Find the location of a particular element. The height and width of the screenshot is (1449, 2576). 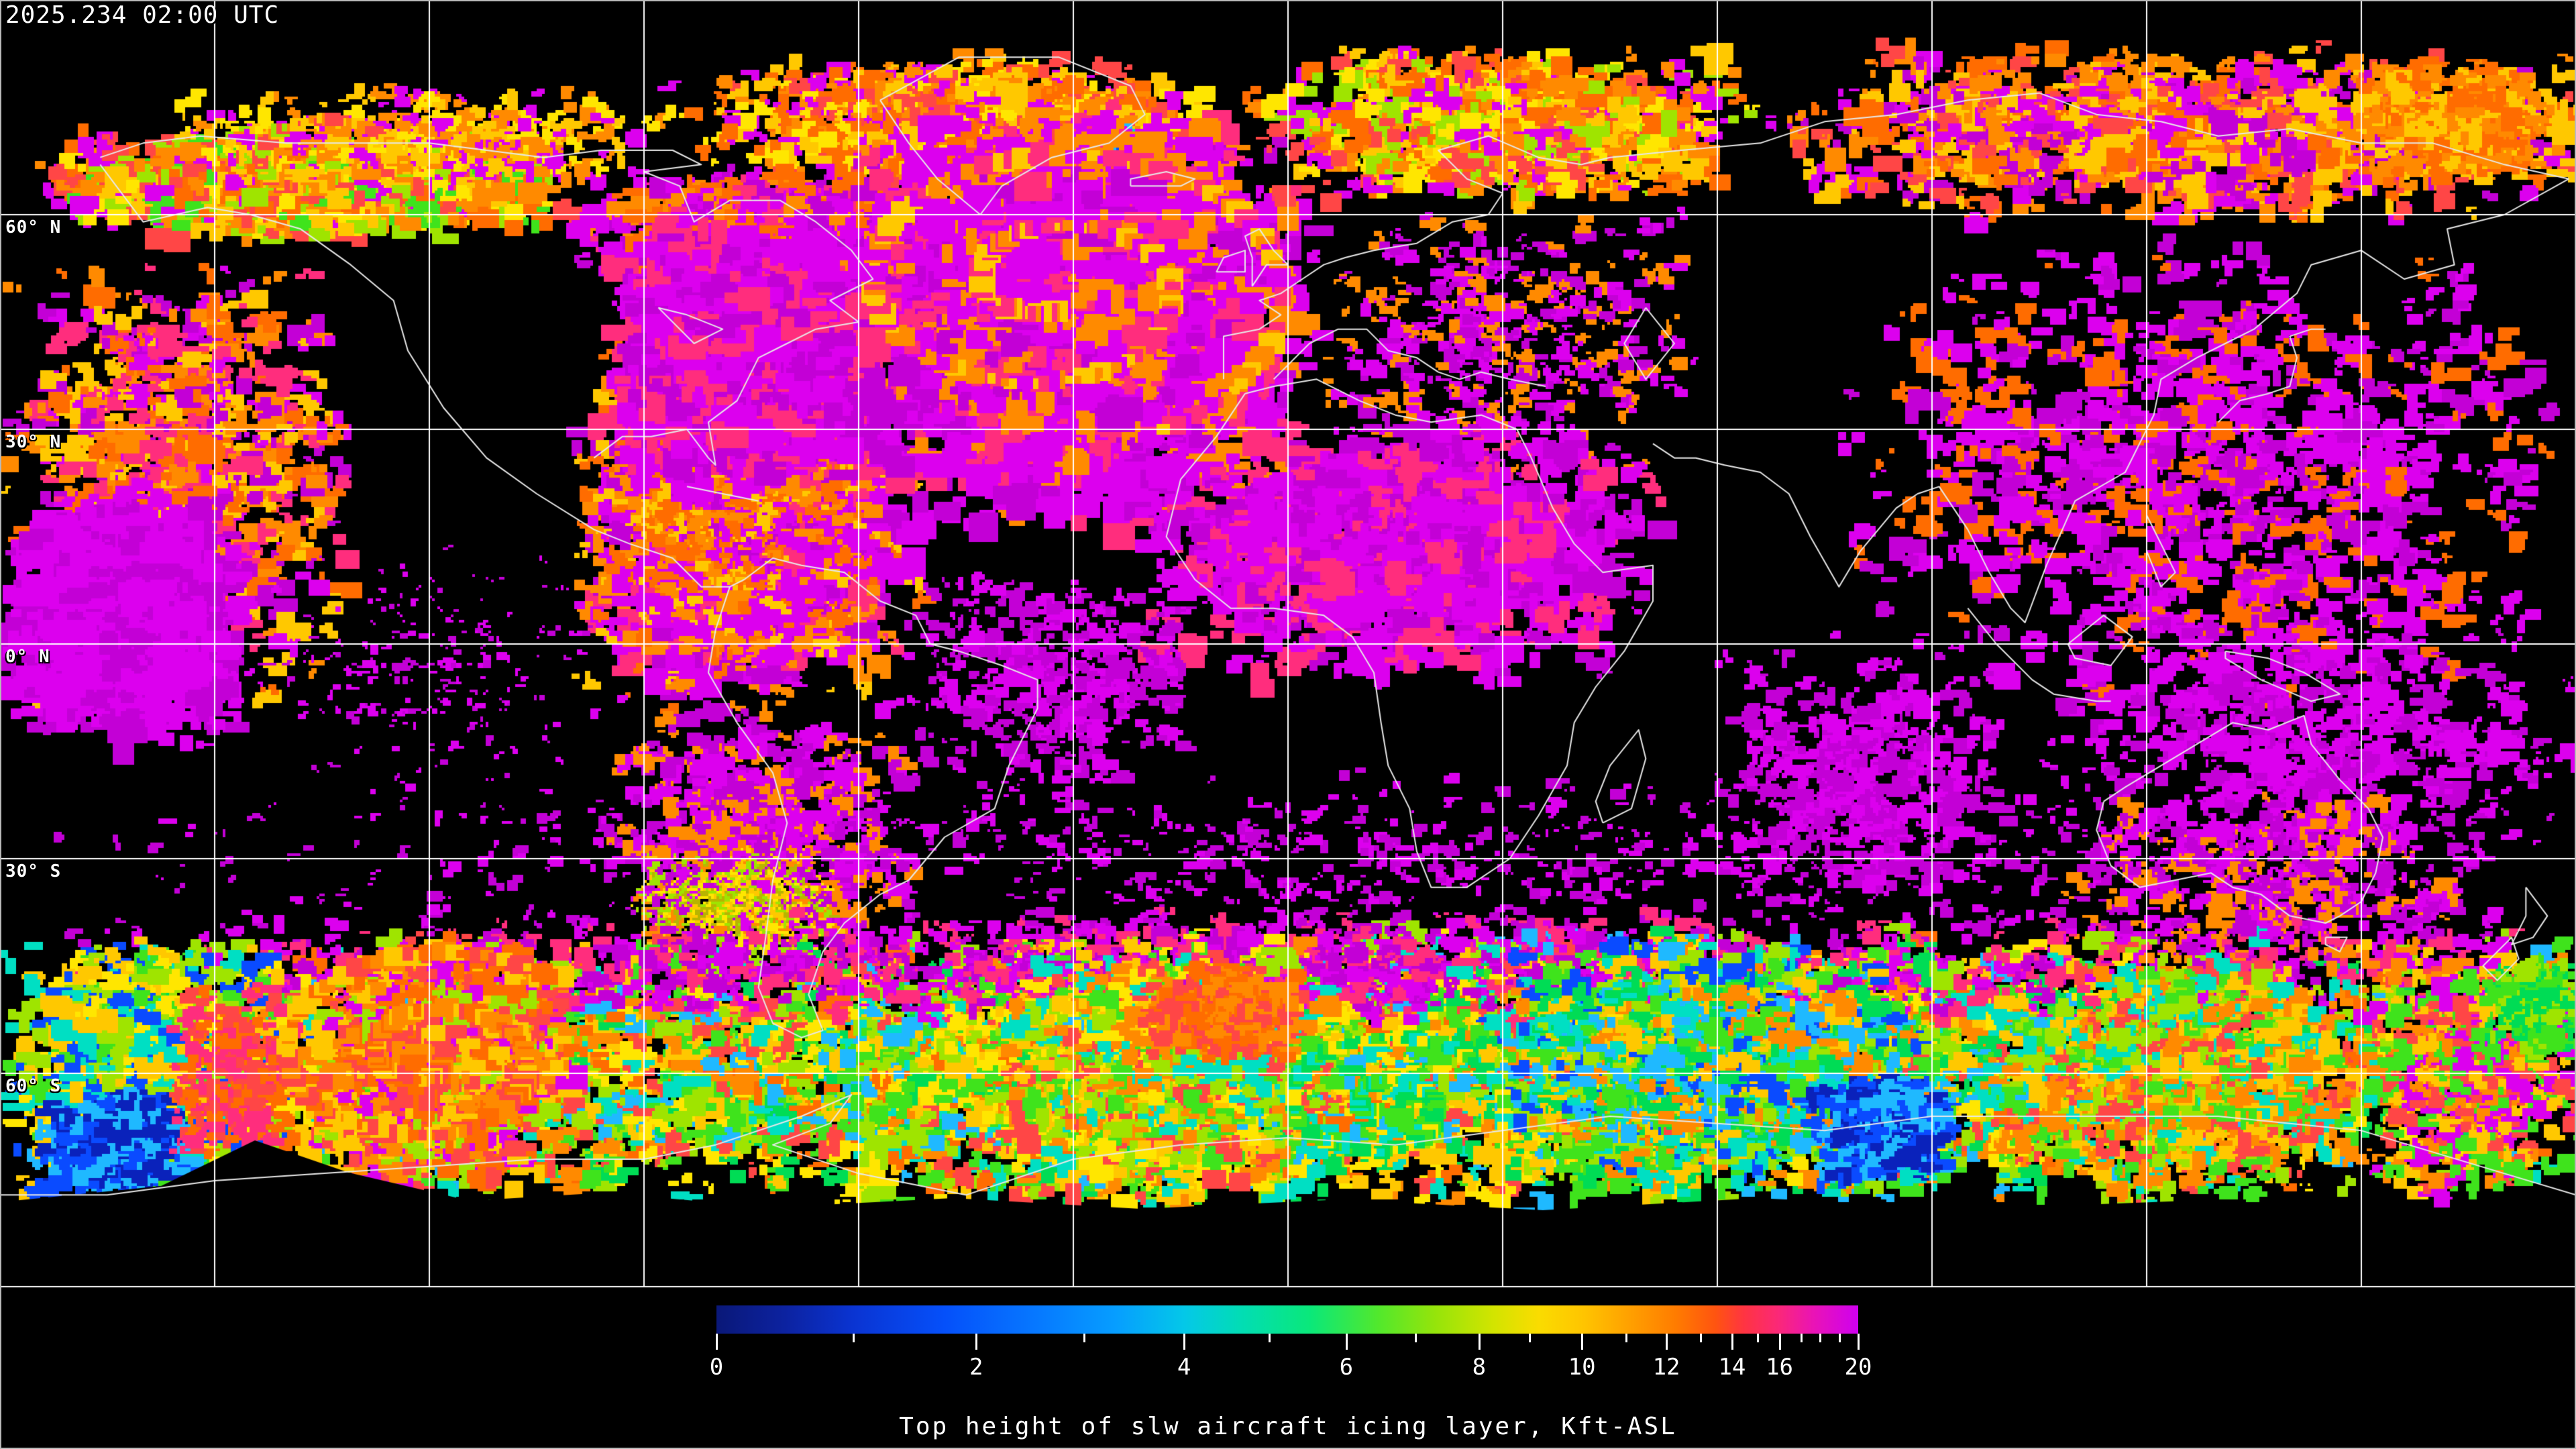

timestamp-label: 2025.234 02:00 UTC is located at coordinates (142, 15).